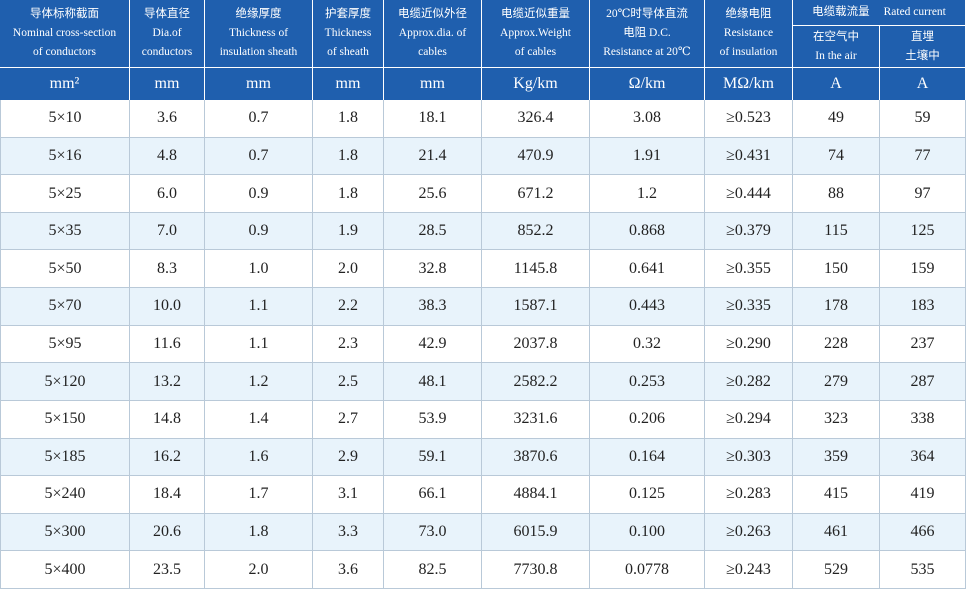 The width and height of the screenshot is (966, 589). I want to click on cell-text: 1.0, so click(258, 268).